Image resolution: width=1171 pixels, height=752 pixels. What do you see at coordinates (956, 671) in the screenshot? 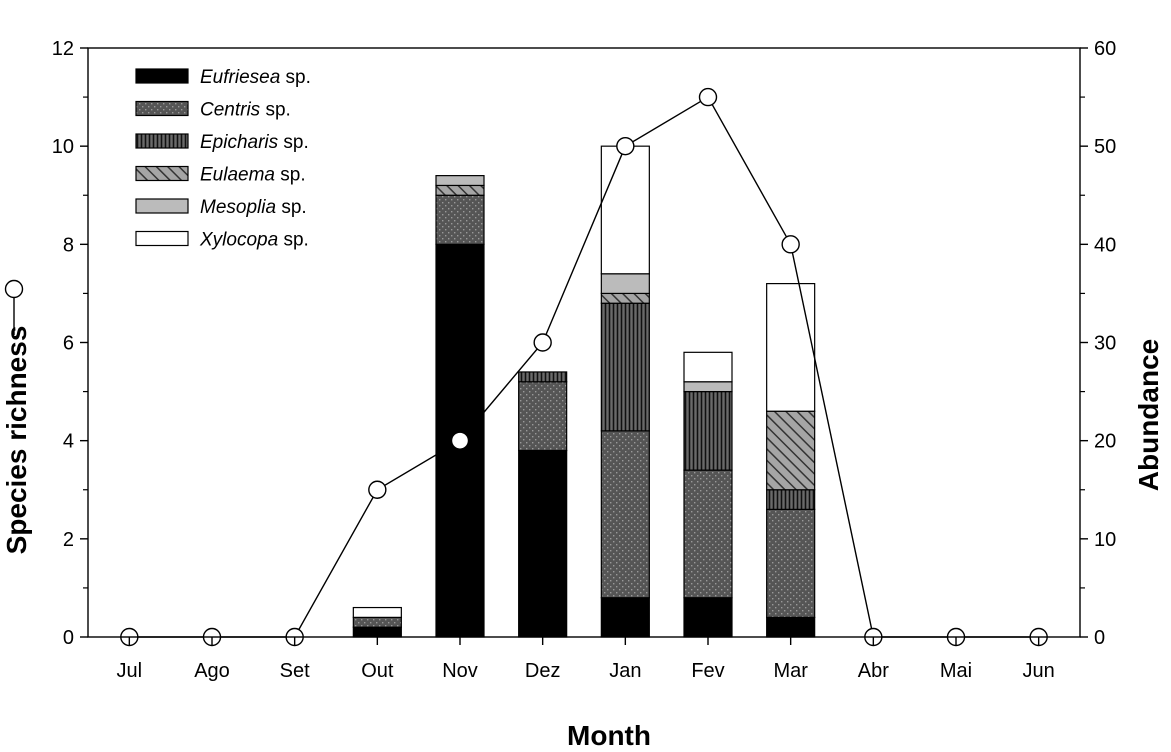
I see `x-tick-label-mai: Mai` at bounding box center [956, 671].